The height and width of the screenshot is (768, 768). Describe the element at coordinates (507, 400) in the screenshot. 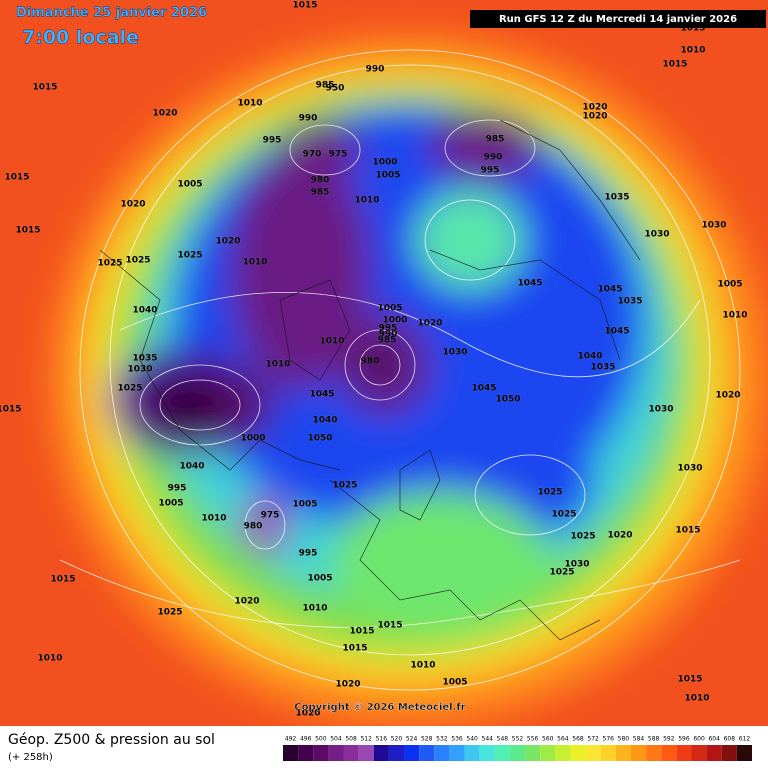

I see `pressure-label: 1050` at that location.